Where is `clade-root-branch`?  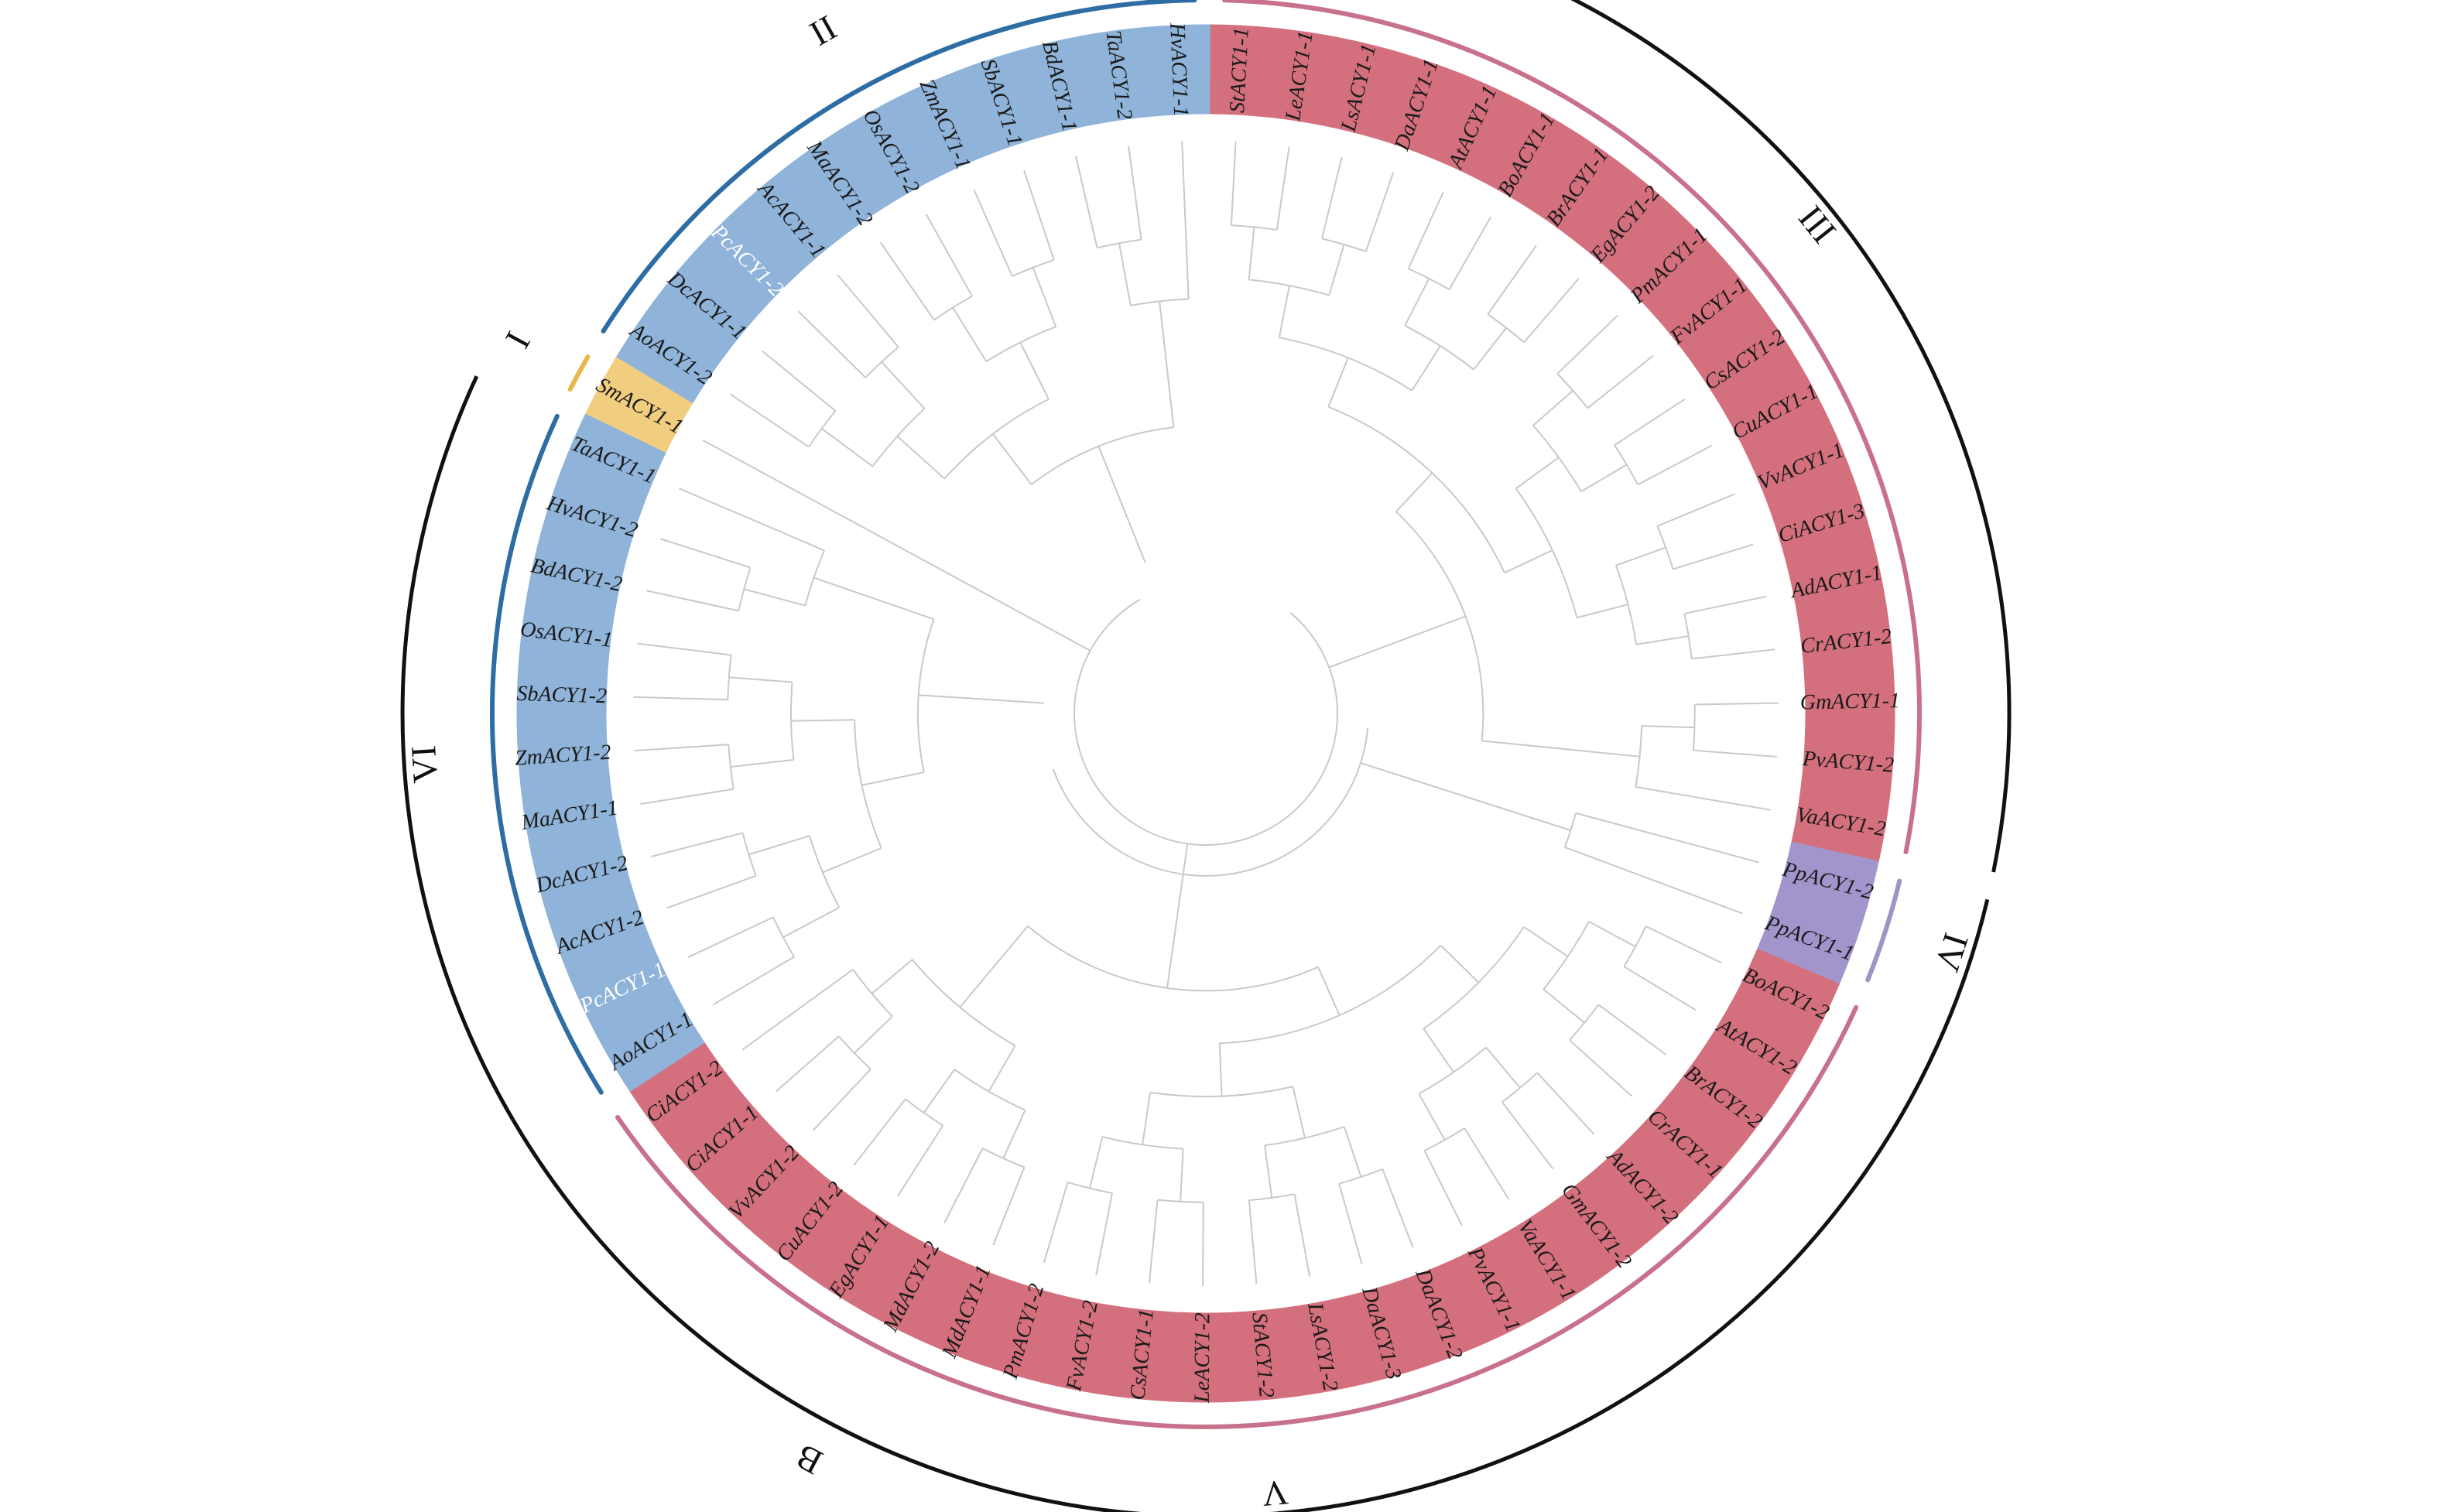
clade-root-branch is located at coordinates (1466, 797).